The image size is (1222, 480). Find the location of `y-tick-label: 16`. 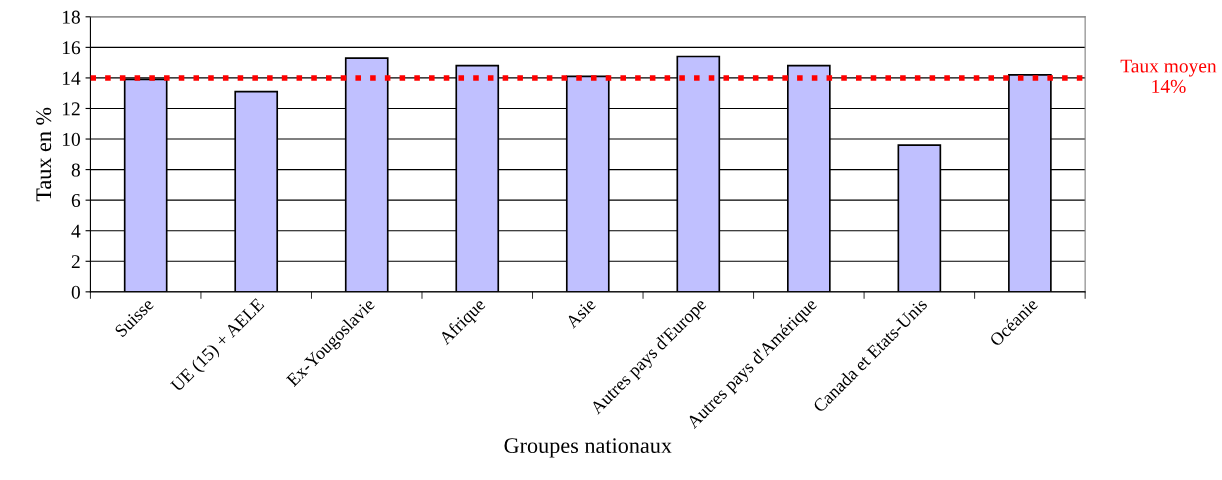

y-tick-label: 16 is located at coordinates (71, 48).